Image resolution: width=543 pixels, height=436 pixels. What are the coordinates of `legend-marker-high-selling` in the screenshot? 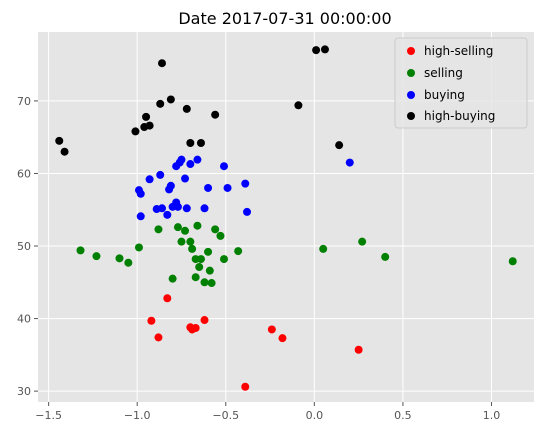 It's located at (411, 51).